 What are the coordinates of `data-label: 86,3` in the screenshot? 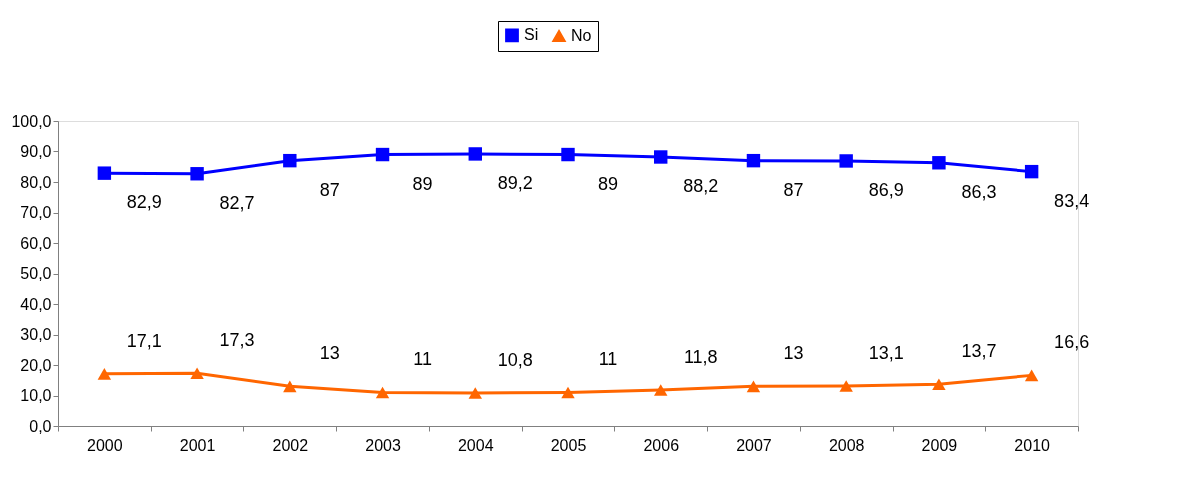 It's located at (979, 191).